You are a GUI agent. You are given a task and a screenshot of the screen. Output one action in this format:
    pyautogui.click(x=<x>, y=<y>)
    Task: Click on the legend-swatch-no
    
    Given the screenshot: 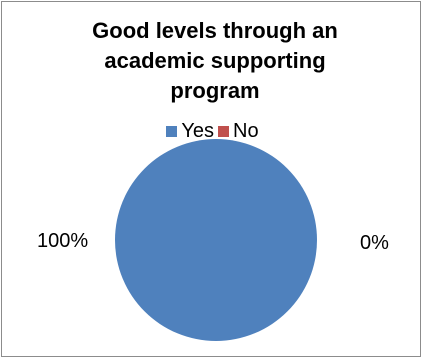 What is the action you would take?
    pyautogui.click(x=224, y=131)
    